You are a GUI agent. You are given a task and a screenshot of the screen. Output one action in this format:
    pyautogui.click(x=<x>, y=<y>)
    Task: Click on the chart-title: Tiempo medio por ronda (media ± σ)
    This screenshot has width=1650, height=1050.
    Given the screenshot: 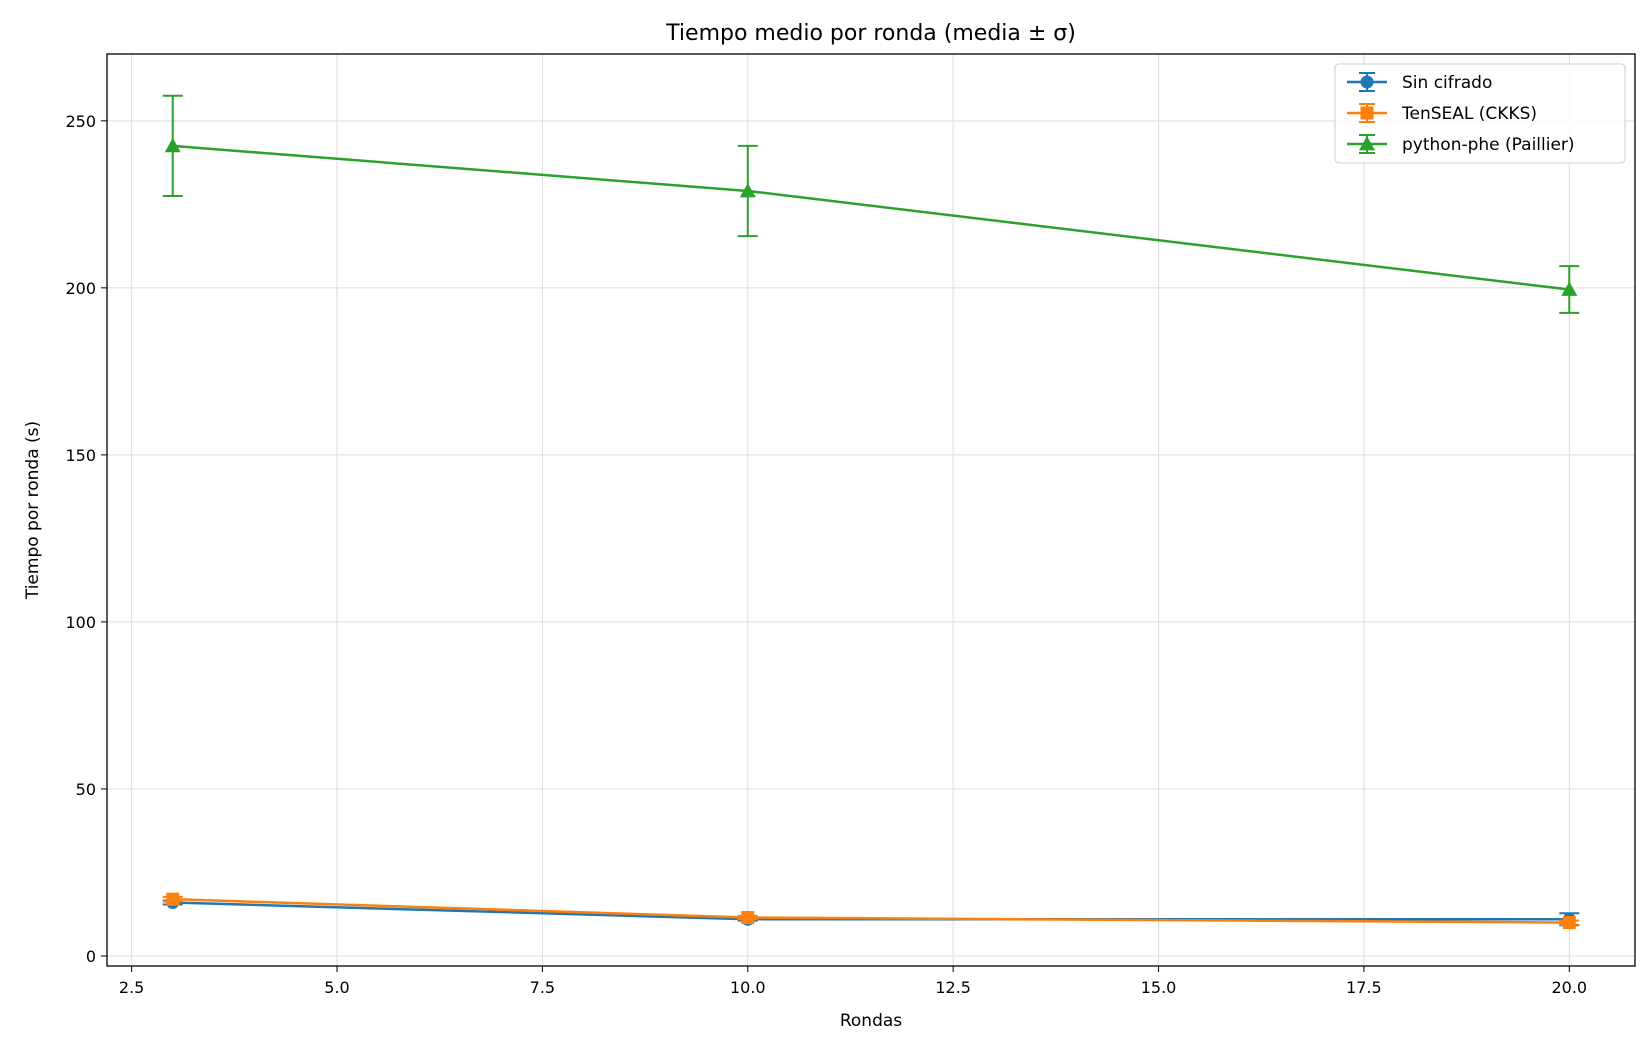 What is the action you would take?
    pyautogui.click(x=870, y=33)
    